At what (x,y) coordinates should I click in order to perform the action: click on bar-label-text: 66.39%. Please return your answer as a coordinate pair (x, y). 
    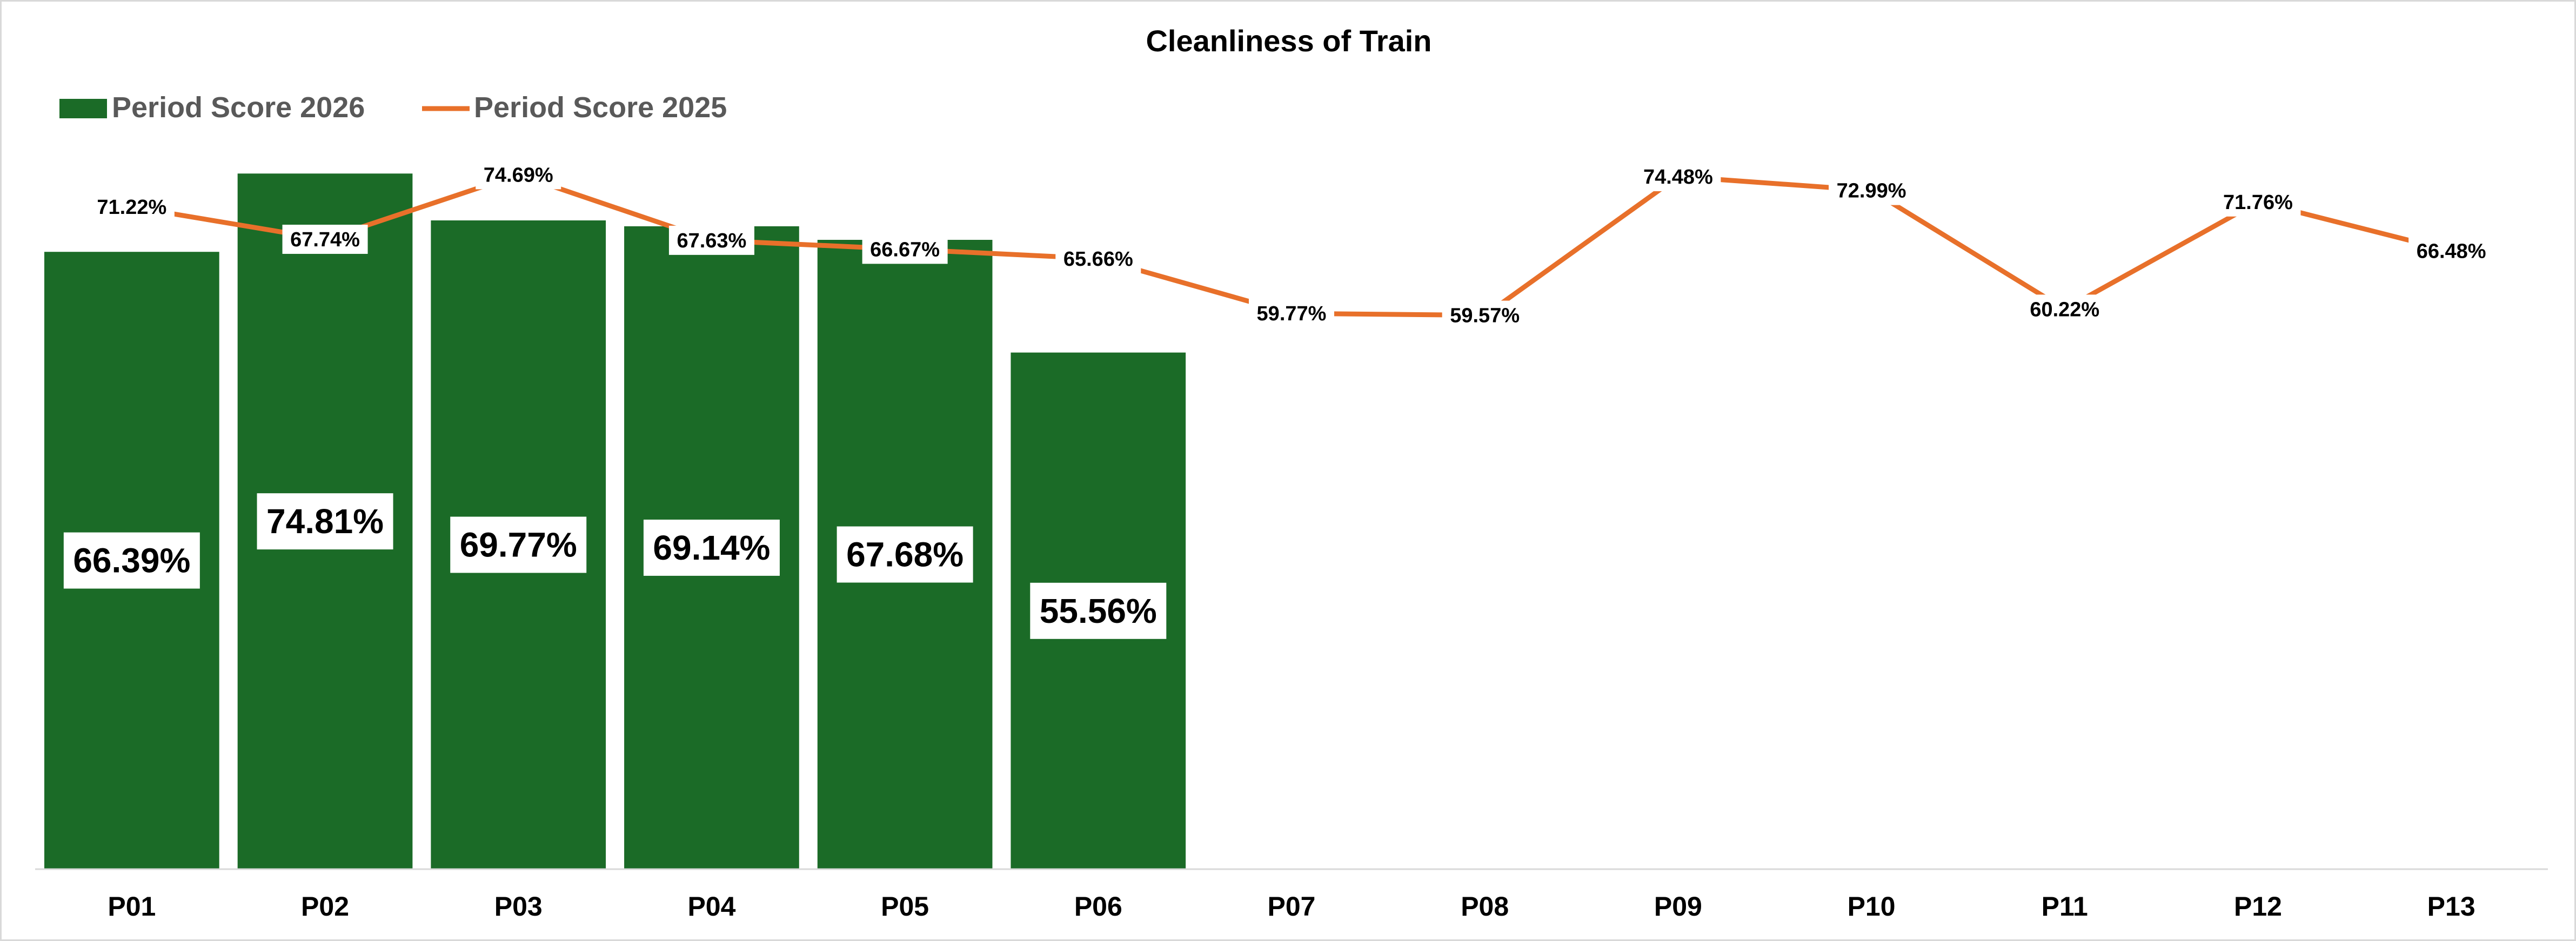
    Looking at the image, I should click on (131, 560).